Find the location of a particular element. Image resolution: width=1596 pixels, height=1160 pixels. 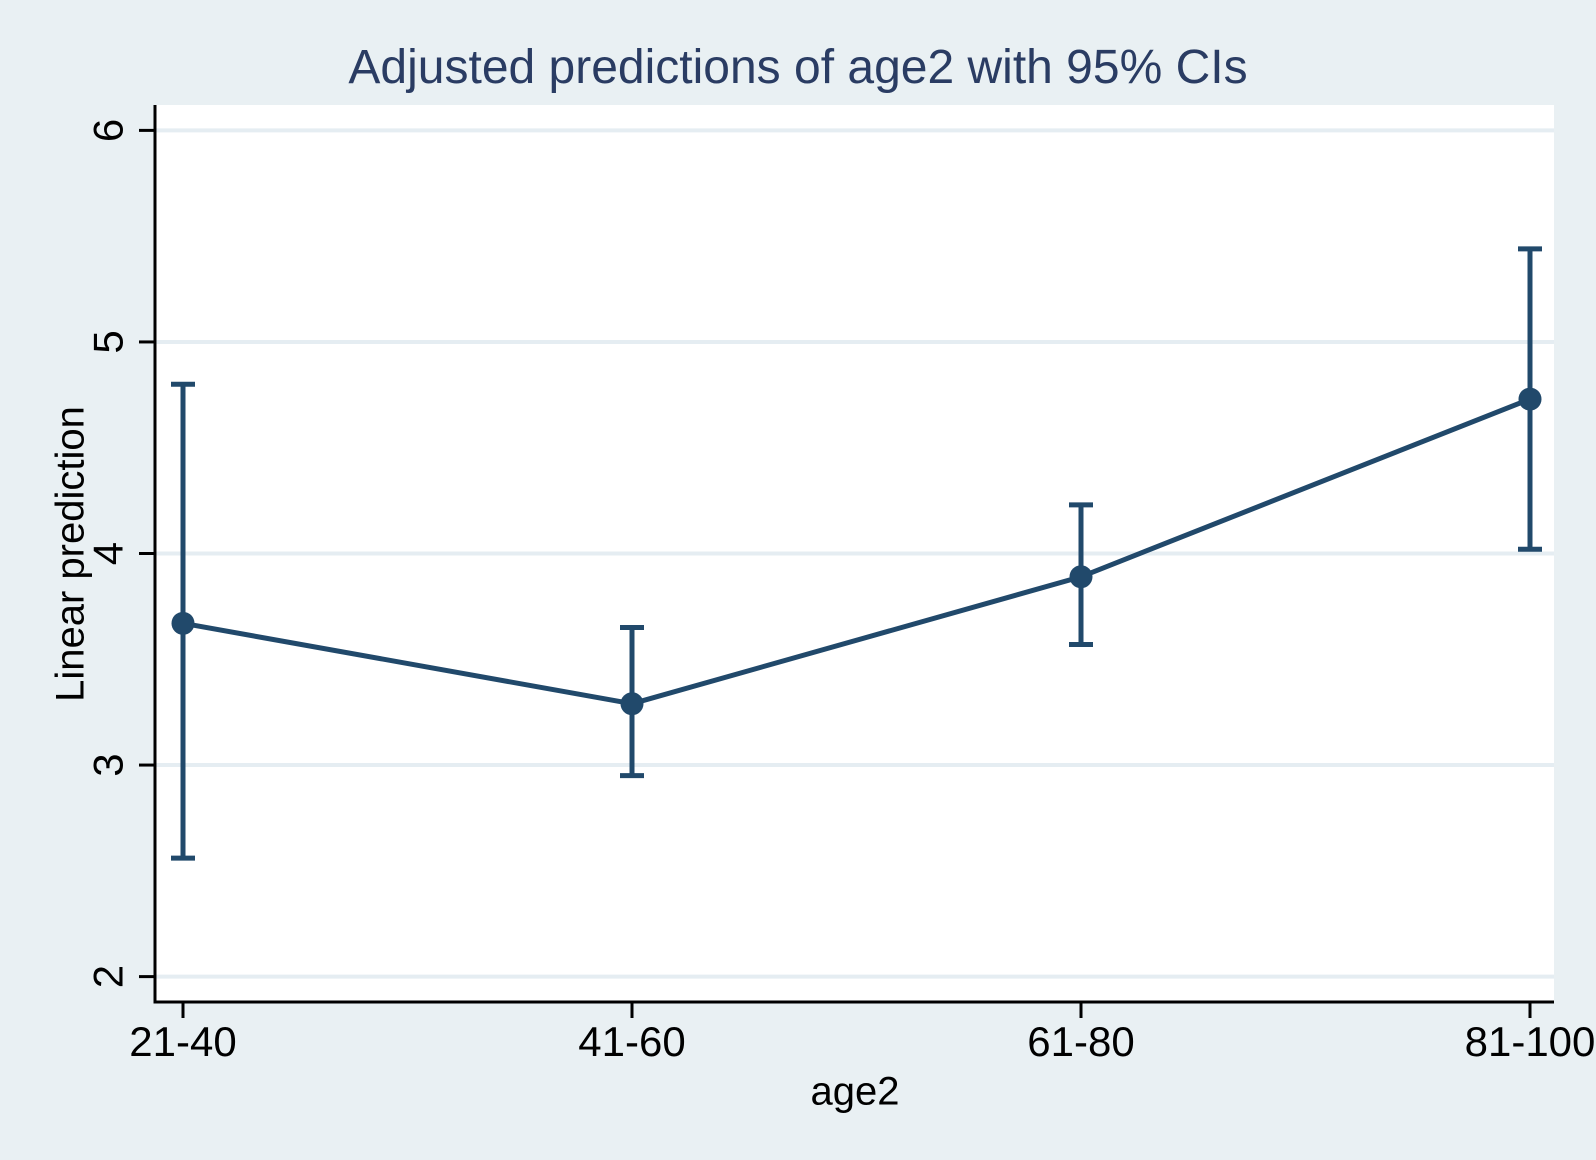

y-tick-label-4: 4 is located at coordinates (108, 553).